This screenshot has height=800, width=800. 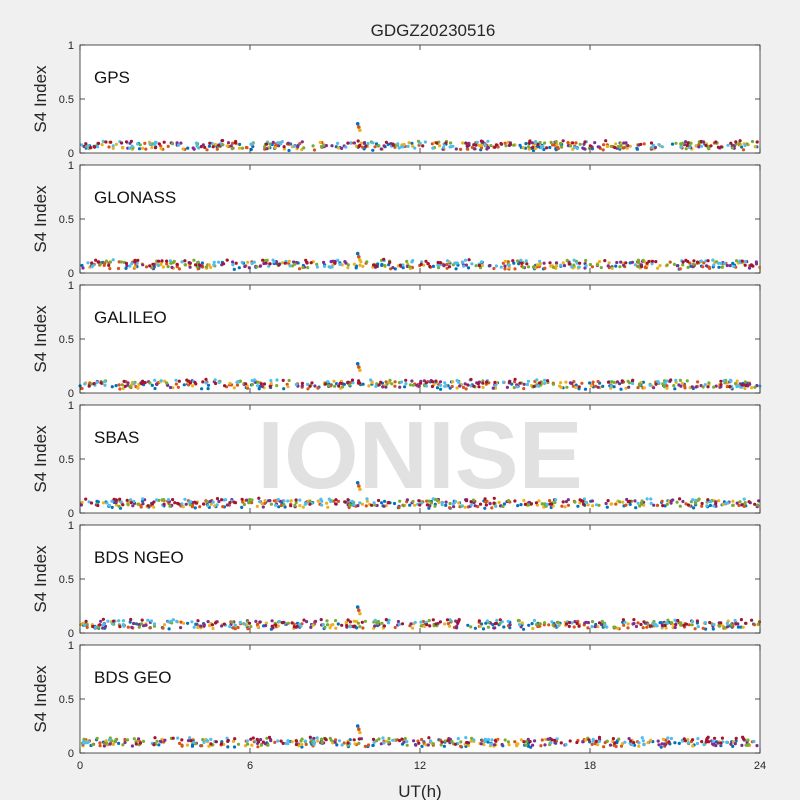 I want to click on x-tick-label: 6, so click(x=250, y=766).